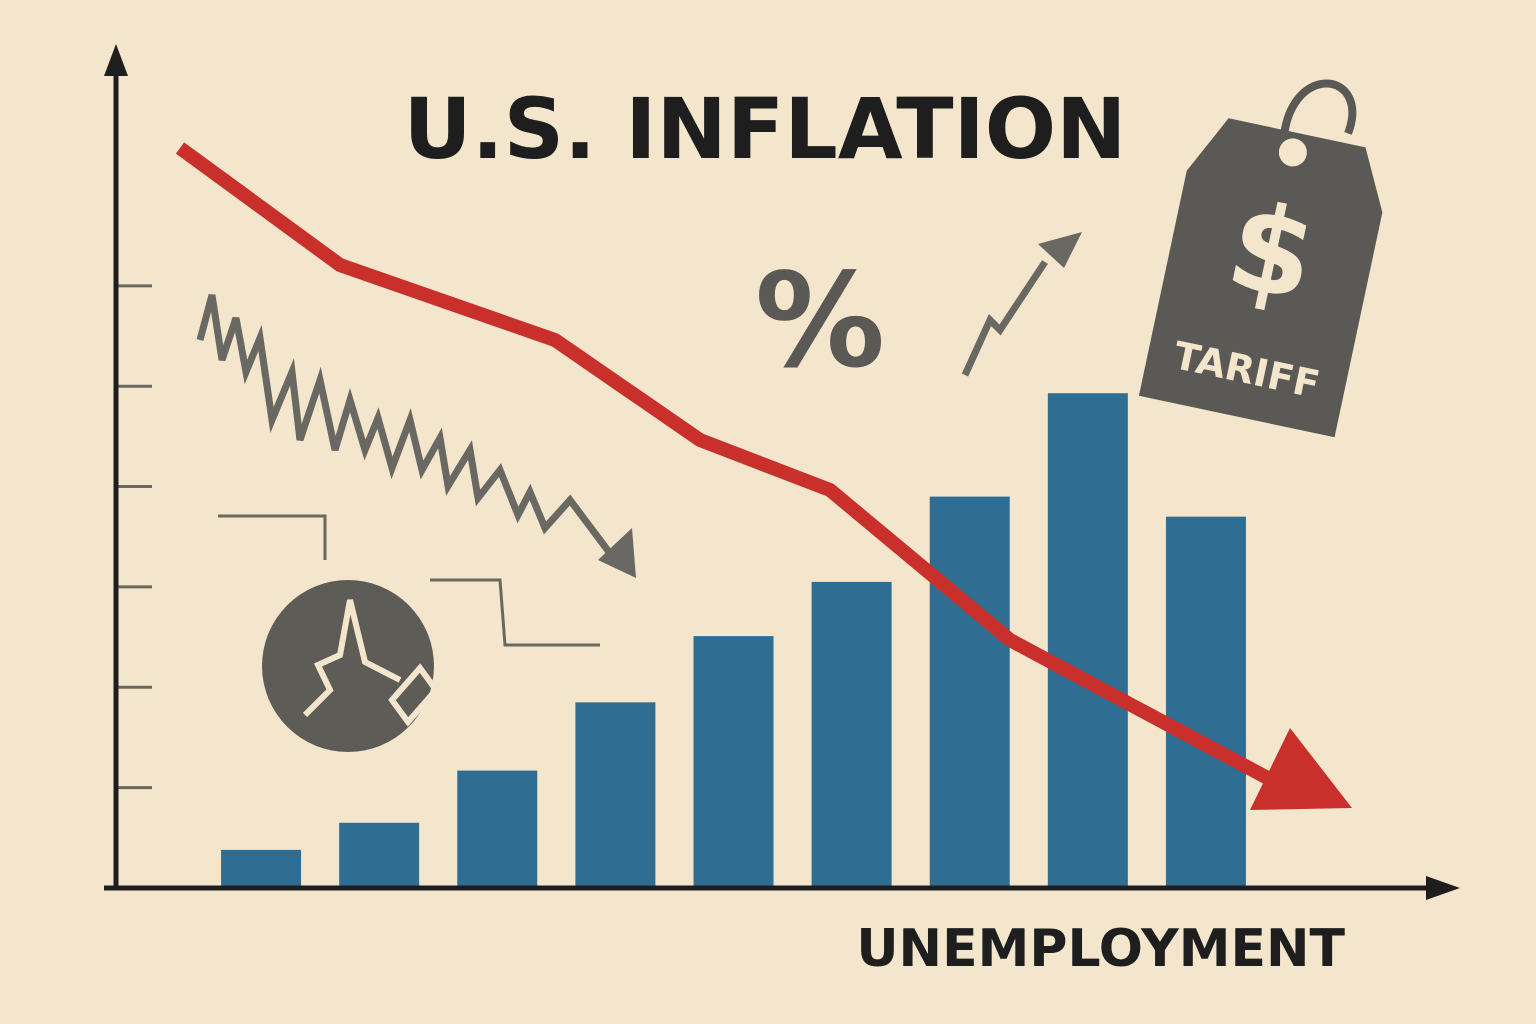 This screenshot has height=1024, width=1536. I want to click on up-arrow, so click(1004, 318).